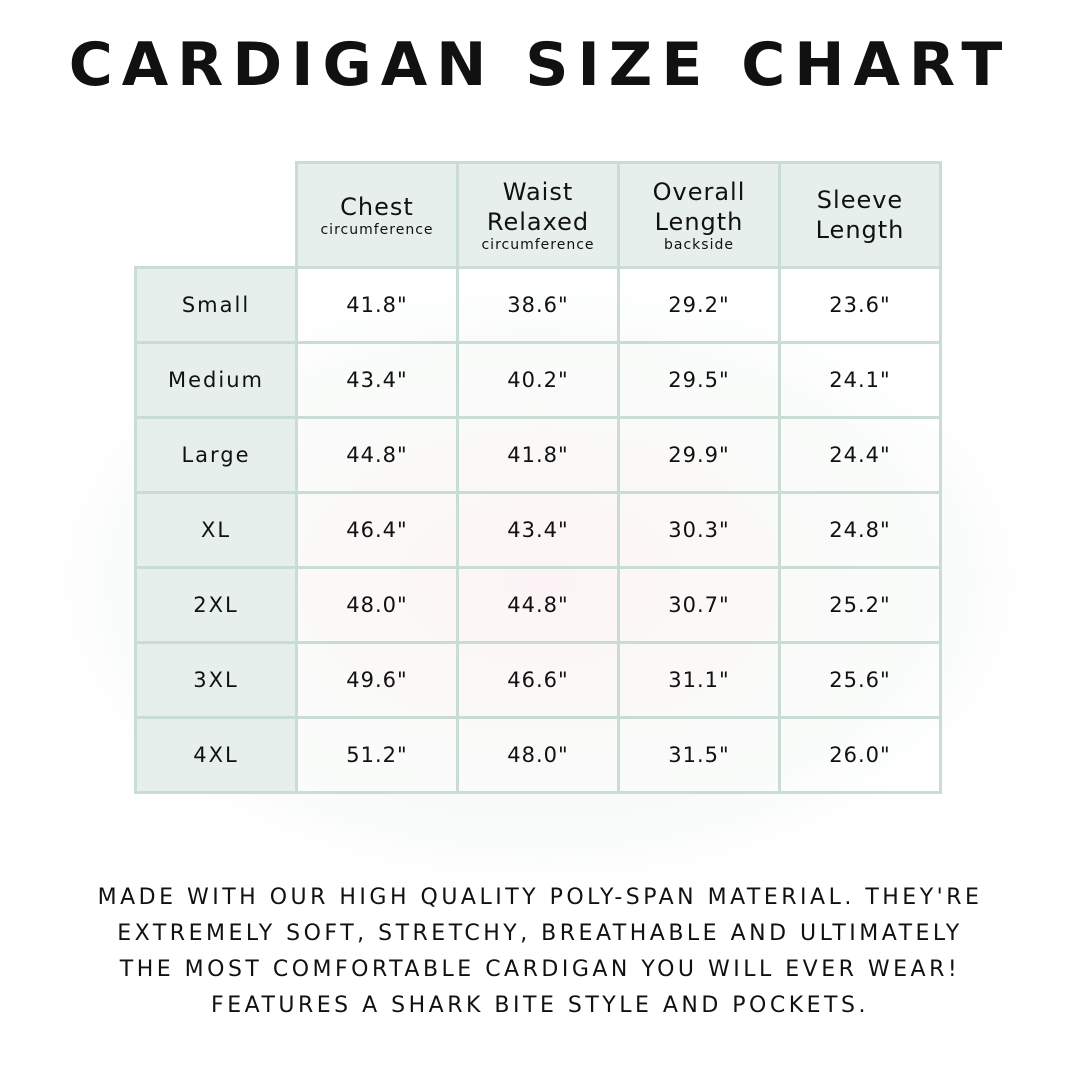  Describe the element at coordinates (860, 530) in the screenshot. I see `measurement-cell: 24.8"` at that location.